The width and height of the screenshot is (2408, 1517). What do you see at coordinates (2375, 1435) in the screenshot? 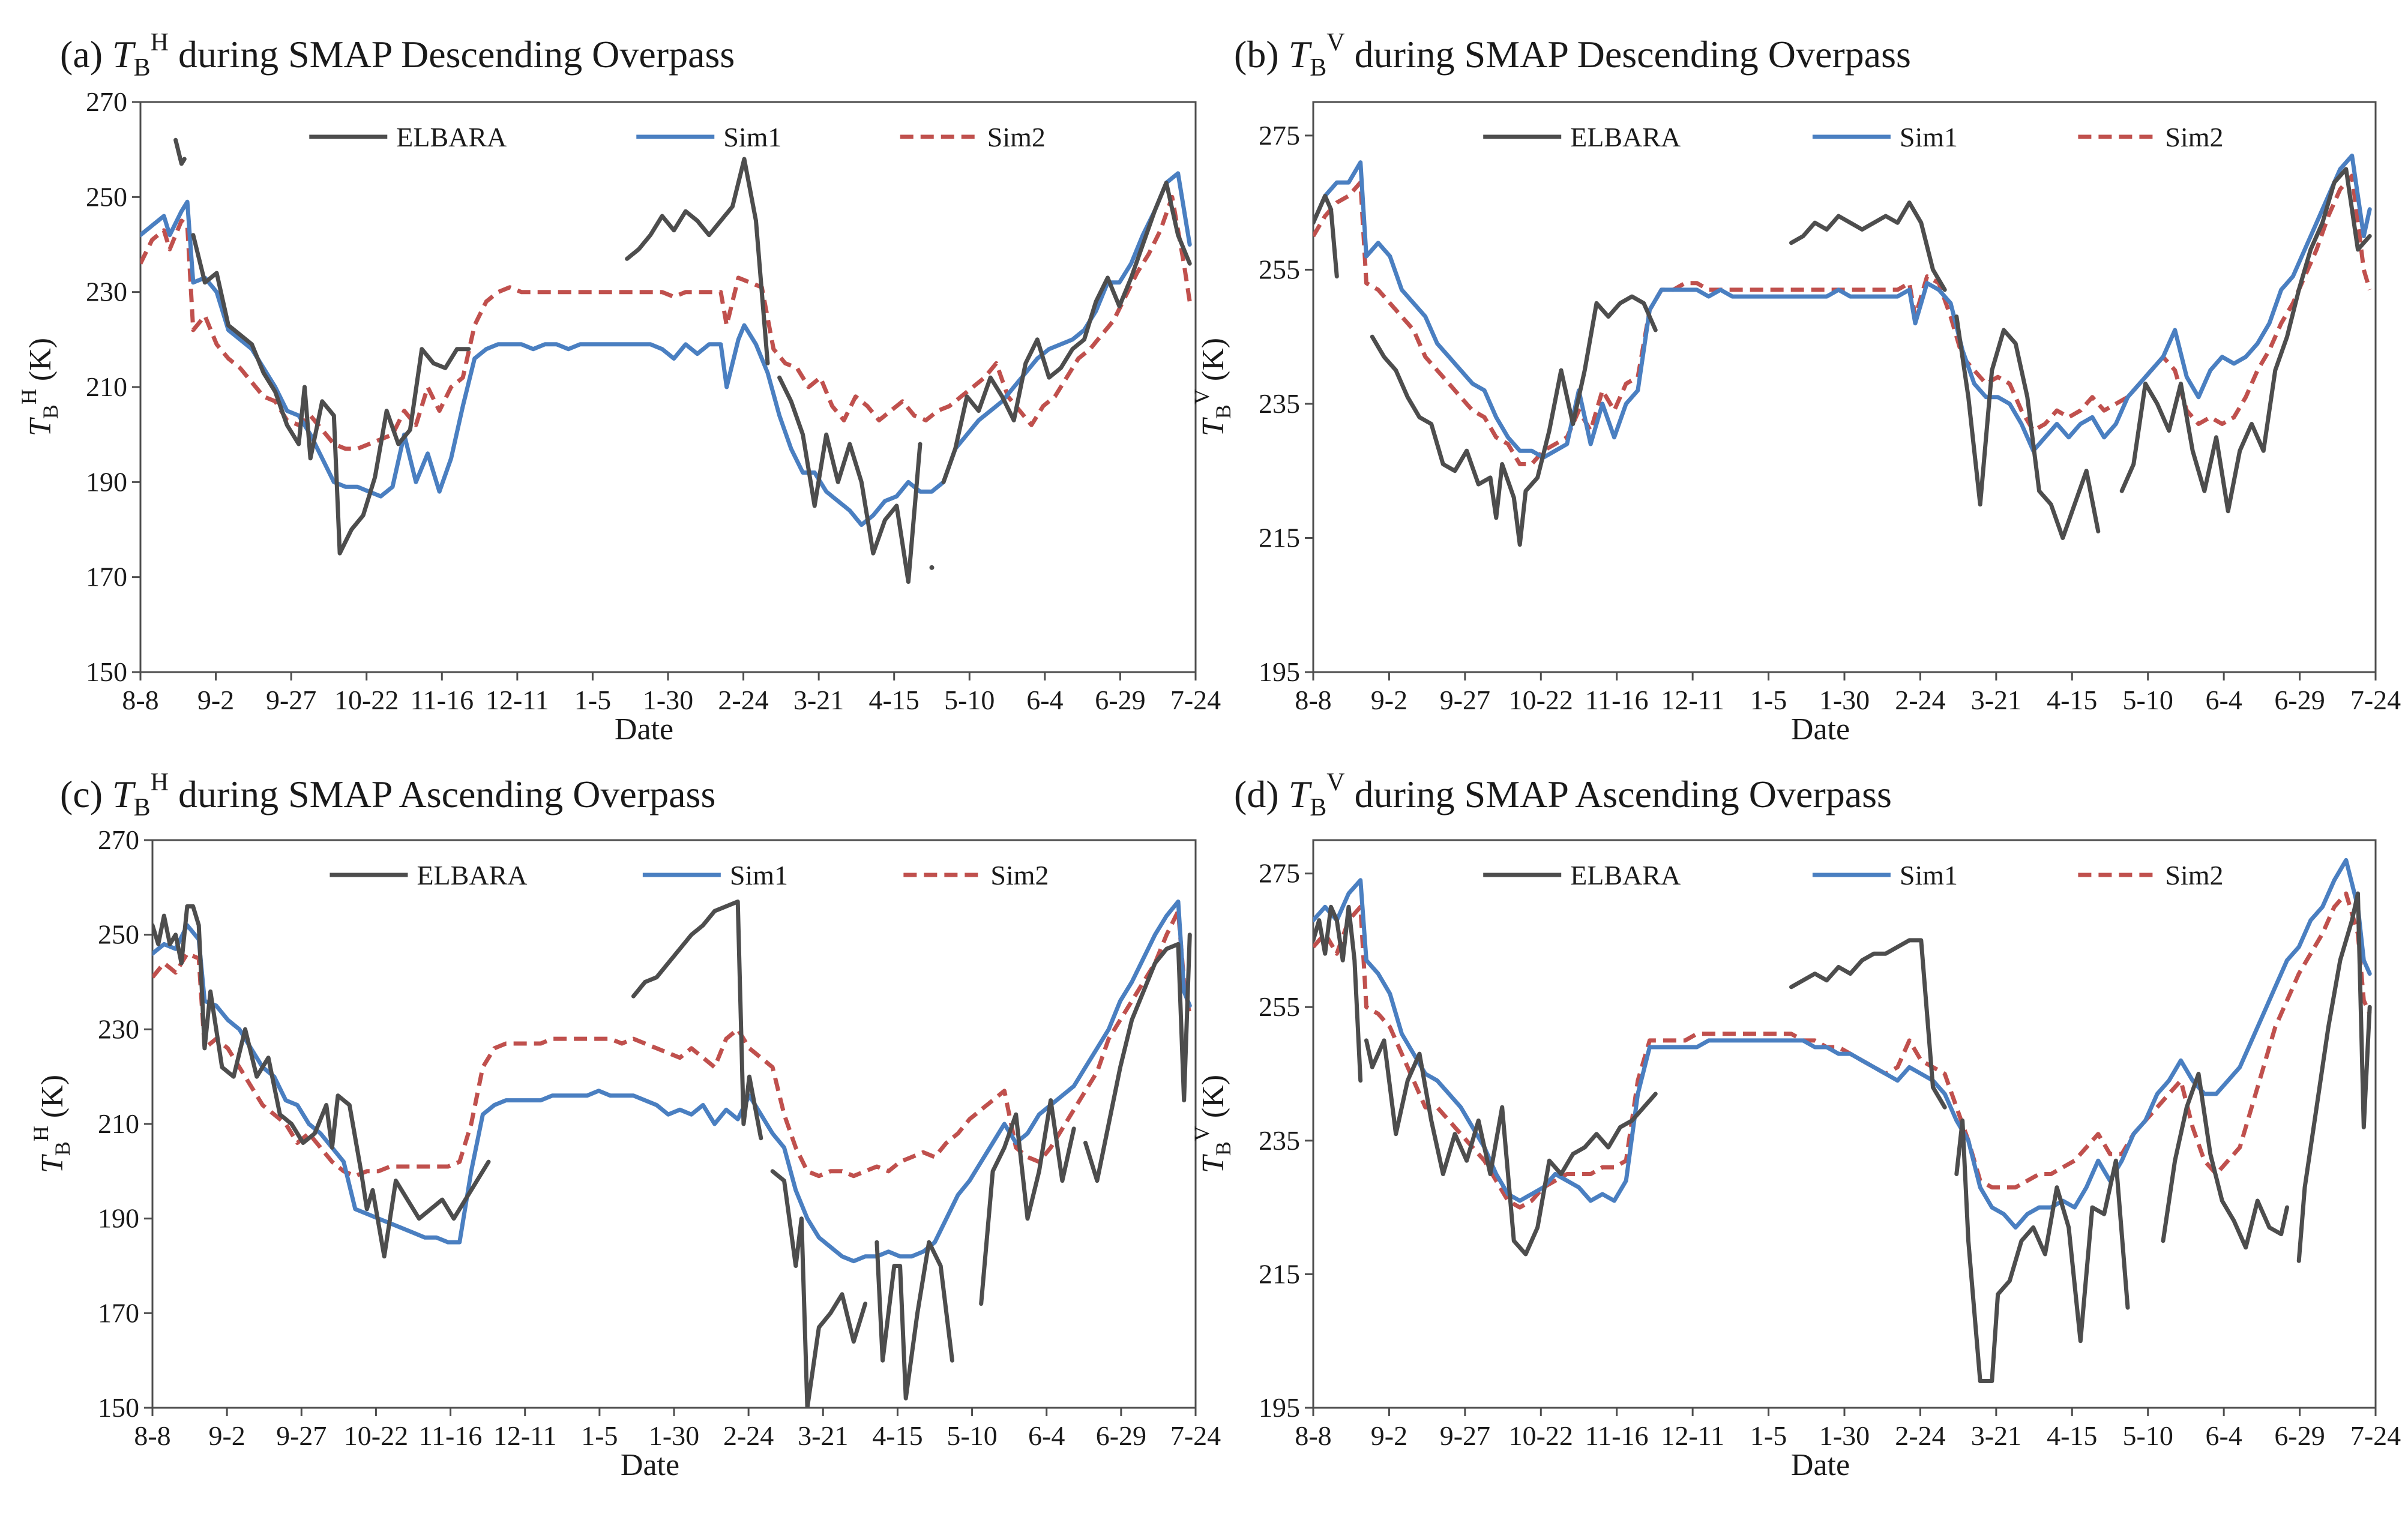
I see `x-tick-label: 7-24` at bounding box center [2375, 1435].